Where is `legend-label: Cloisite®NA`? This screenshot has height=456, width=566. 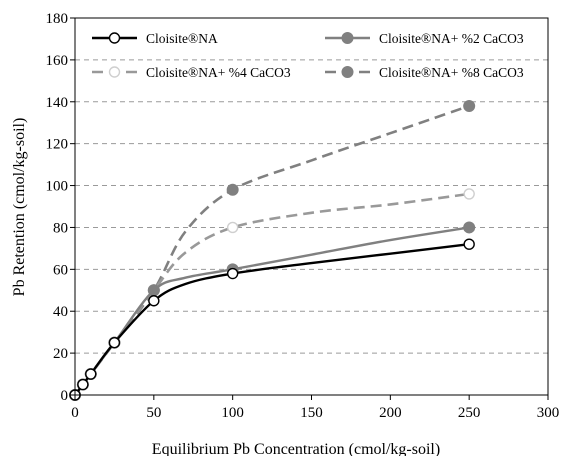
legend-label: Cloisite®NA is located at coordinates (182, 38).